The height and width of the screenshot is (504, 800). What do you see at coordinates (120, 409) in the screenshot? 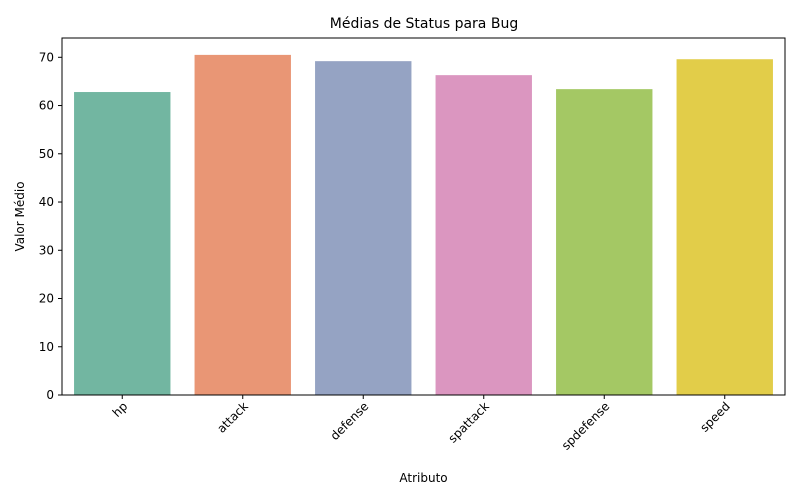
I see `x-tick-label-hp: hp` at bounding box center [120, 409].